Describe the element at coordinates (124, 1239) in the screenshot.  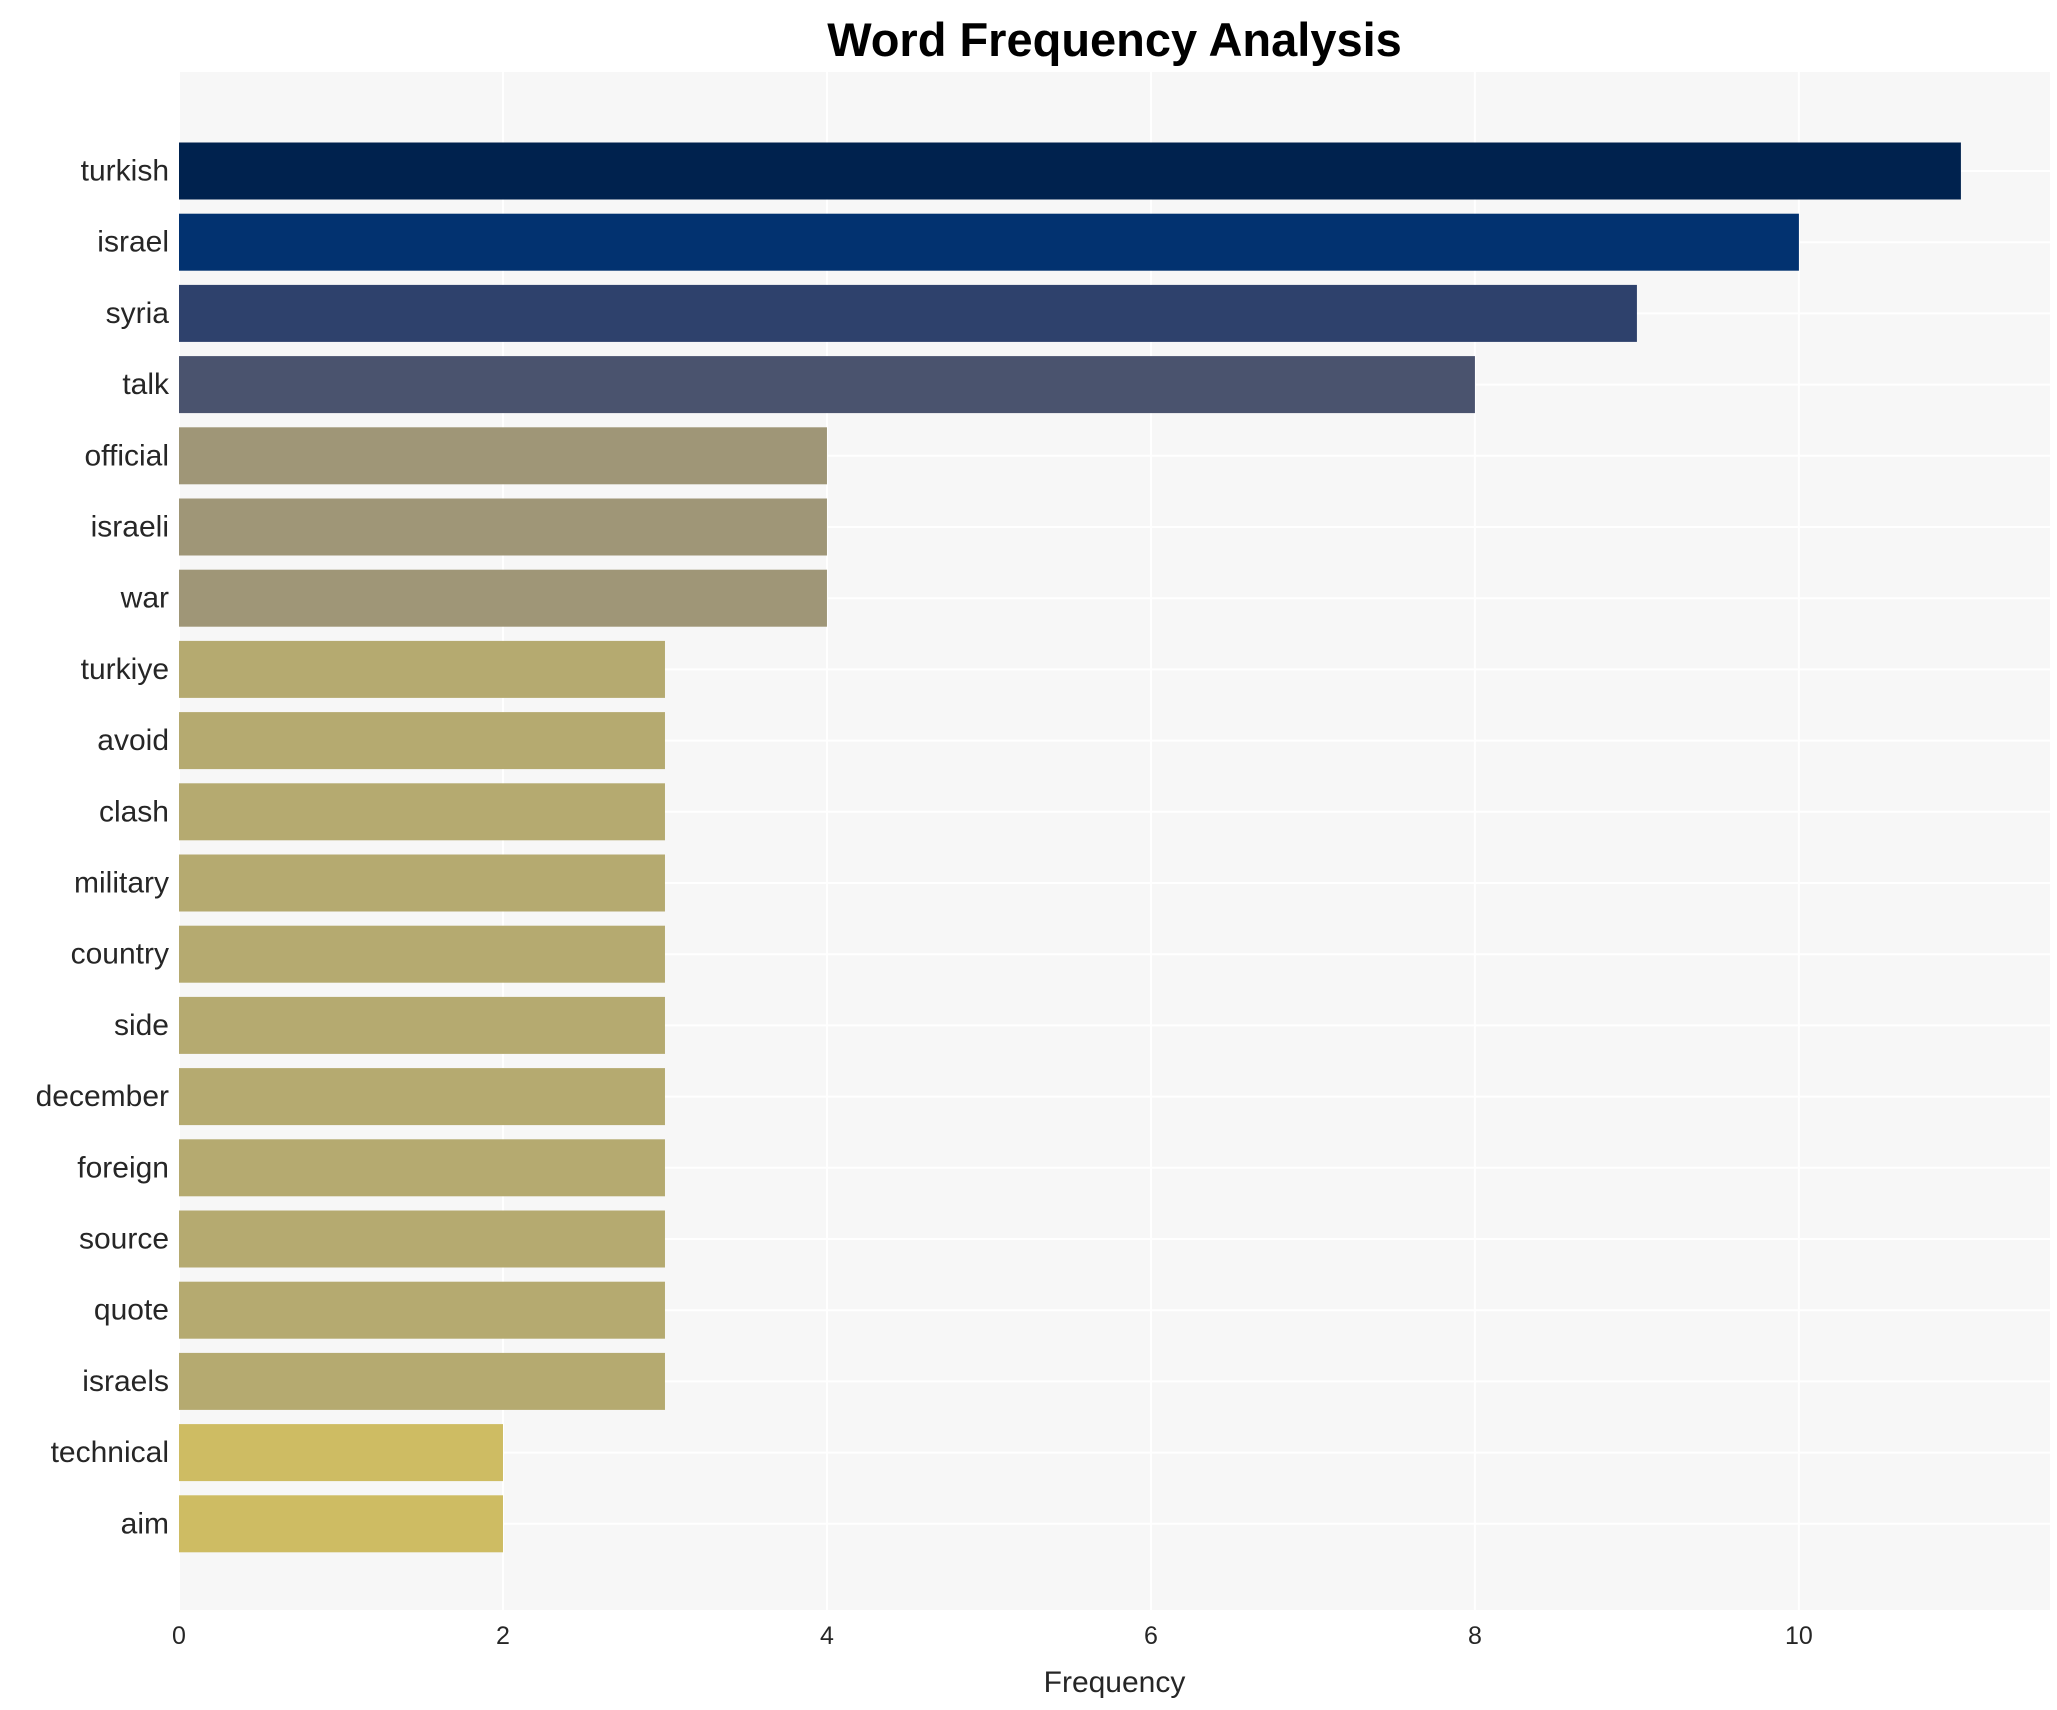
I see `category-label: source` at that location.